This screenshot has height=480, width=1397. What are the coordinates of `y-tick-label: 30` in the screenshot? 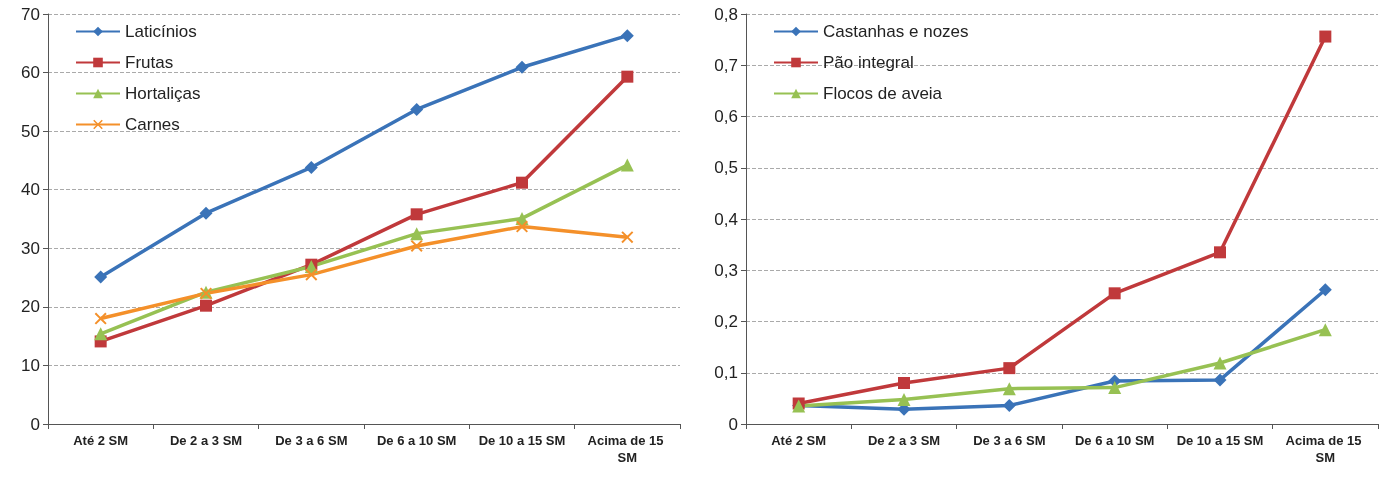 It's located at (30, 248).